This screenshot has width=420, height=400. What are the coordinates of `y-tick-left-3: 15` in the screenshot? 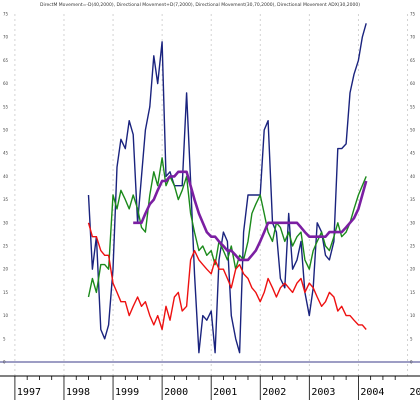 It's located at (6, 292).